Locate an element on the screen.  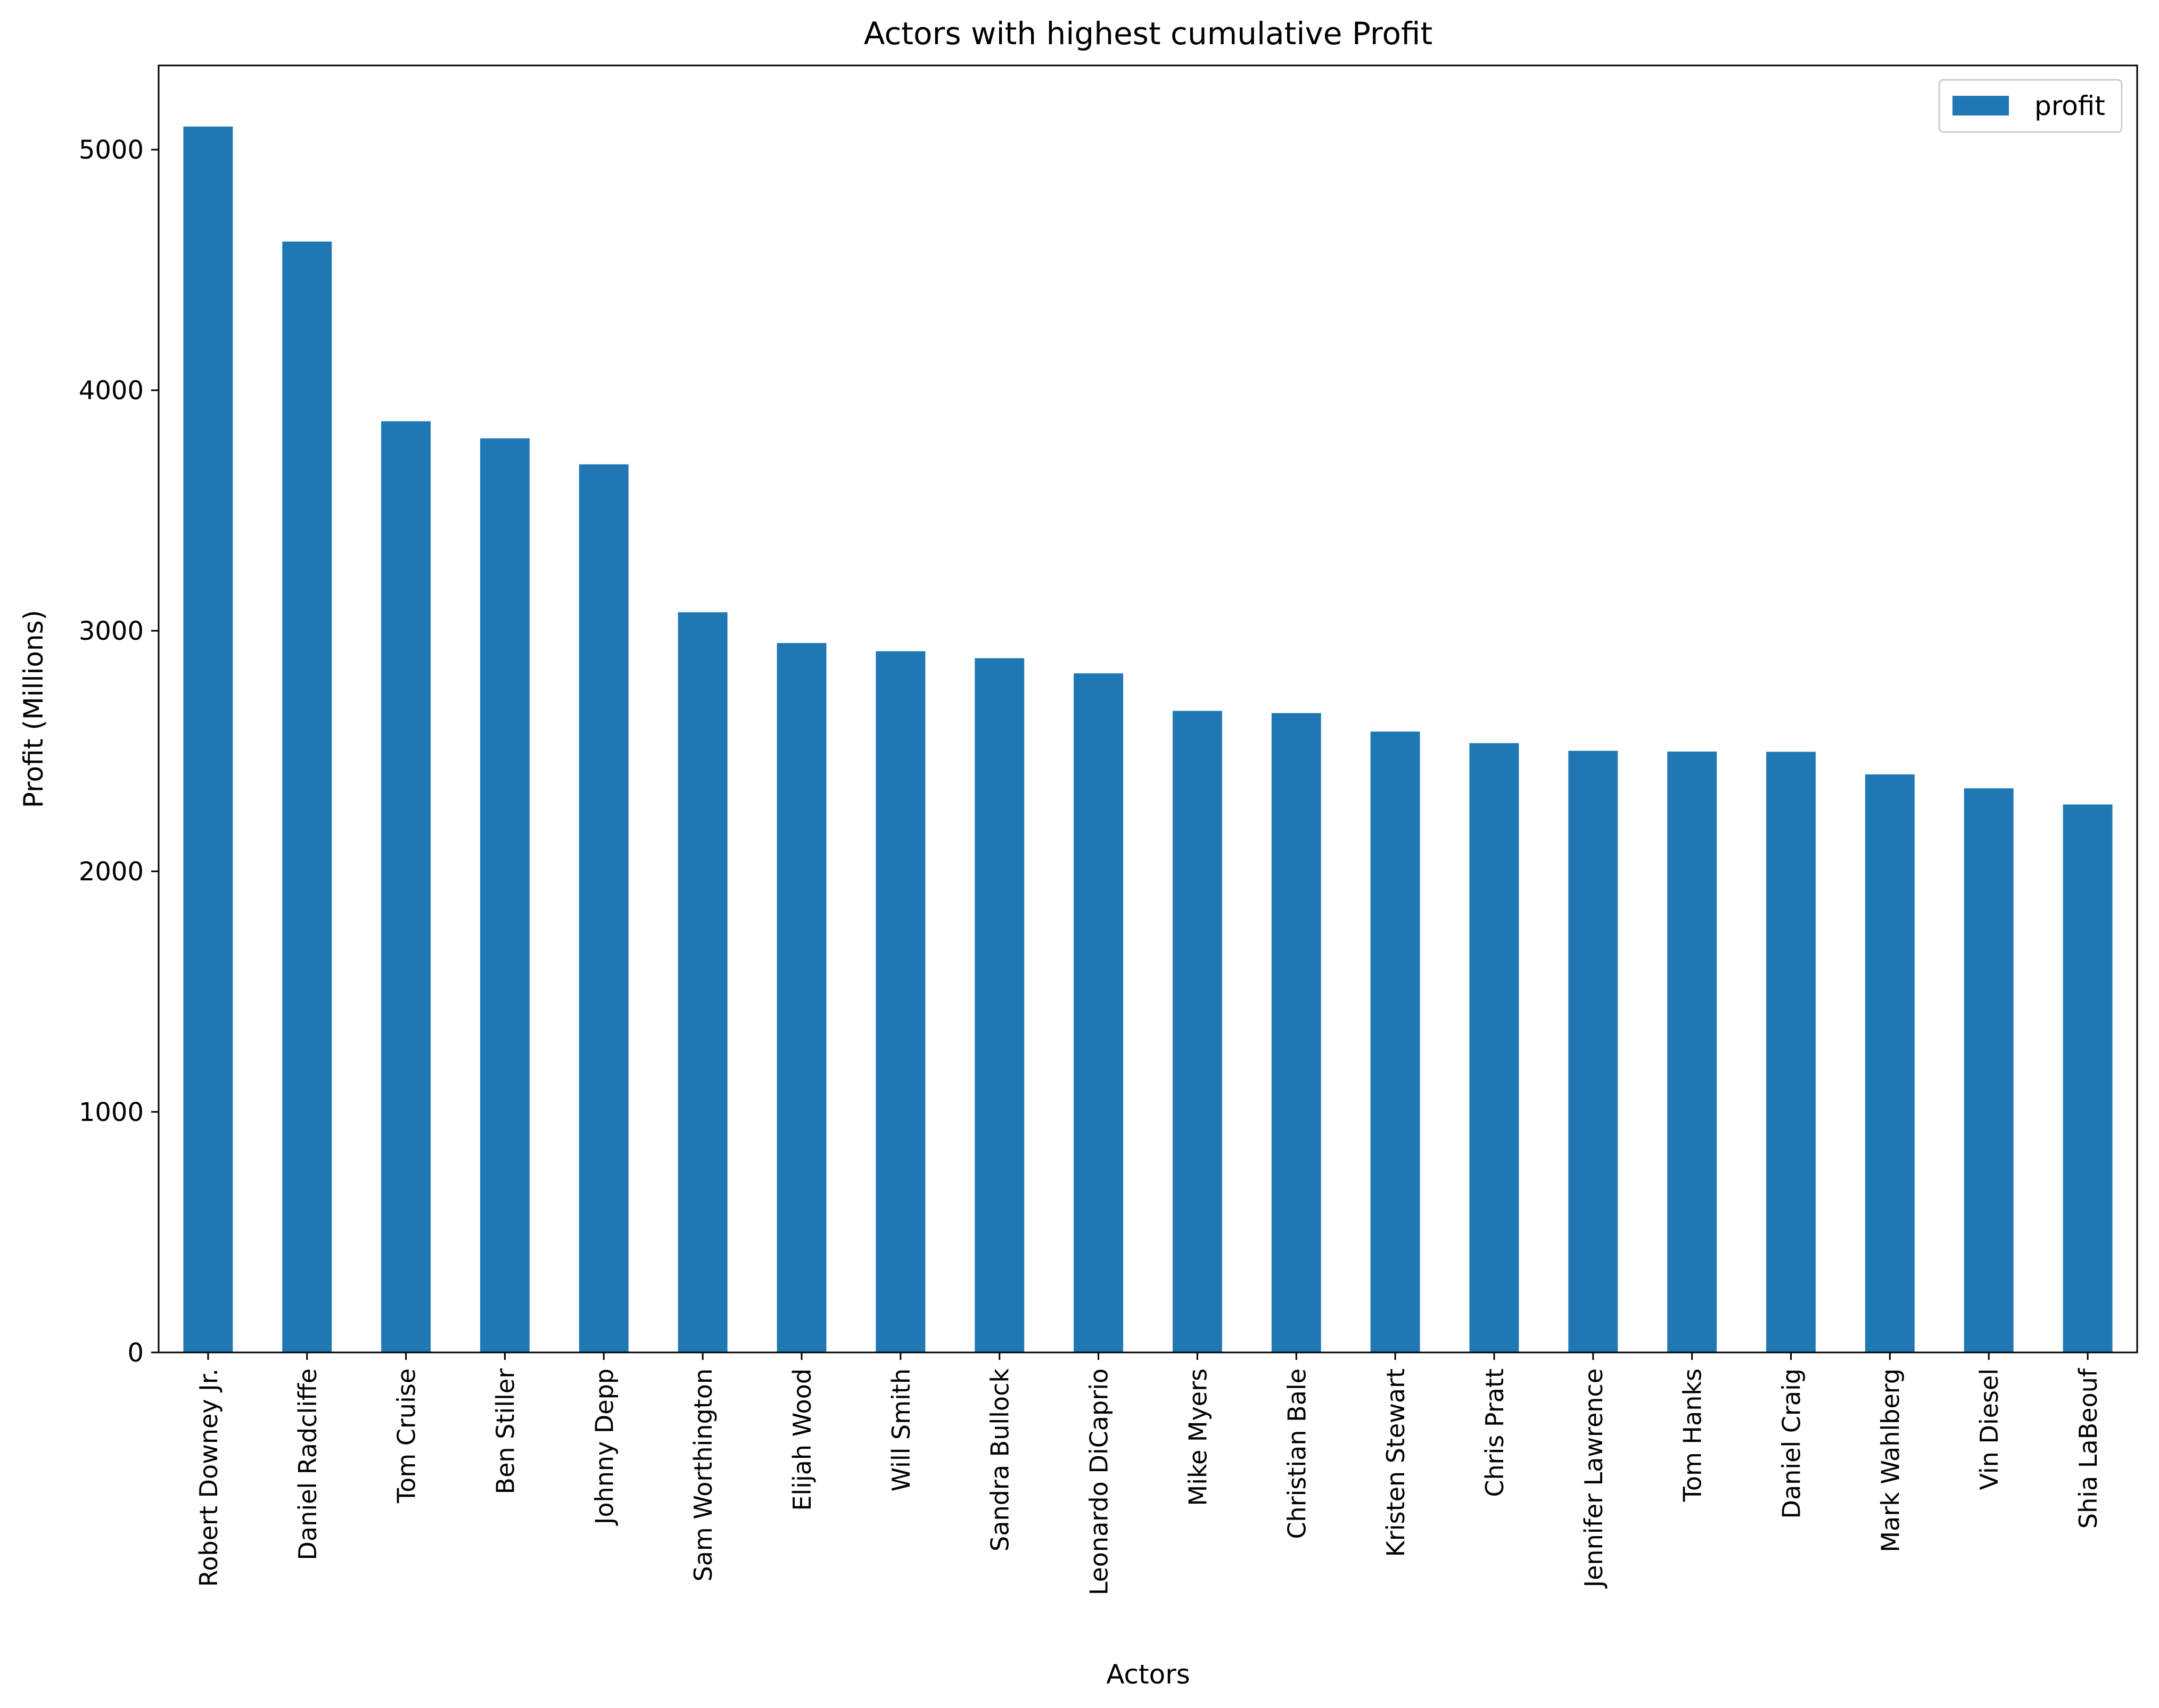
chart-title: Actors with highest cumulative Profit is located at coordinates (1148, 33).